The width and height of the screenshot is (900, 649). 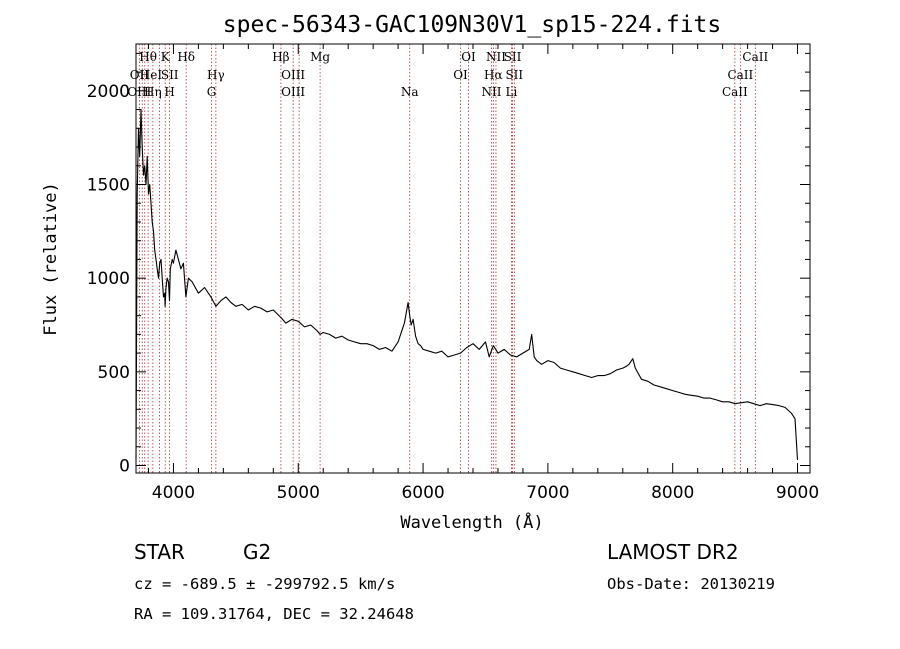 What do you see at coordinates (51, 259) in the screenshot?
I see `y-axis-label: Flux (relative)` at bounding box center [51, 259].